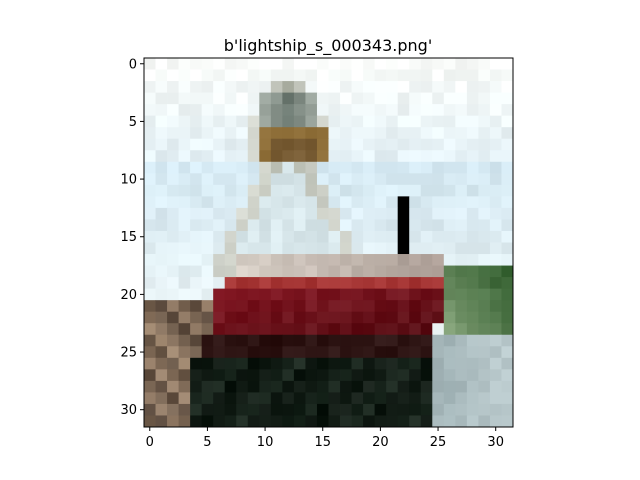 The height and width of the screenshot is (480, 640). Describe the element at coordinates (128, 237) in the screenshot. I see `y-tick-label: 15` at that location.